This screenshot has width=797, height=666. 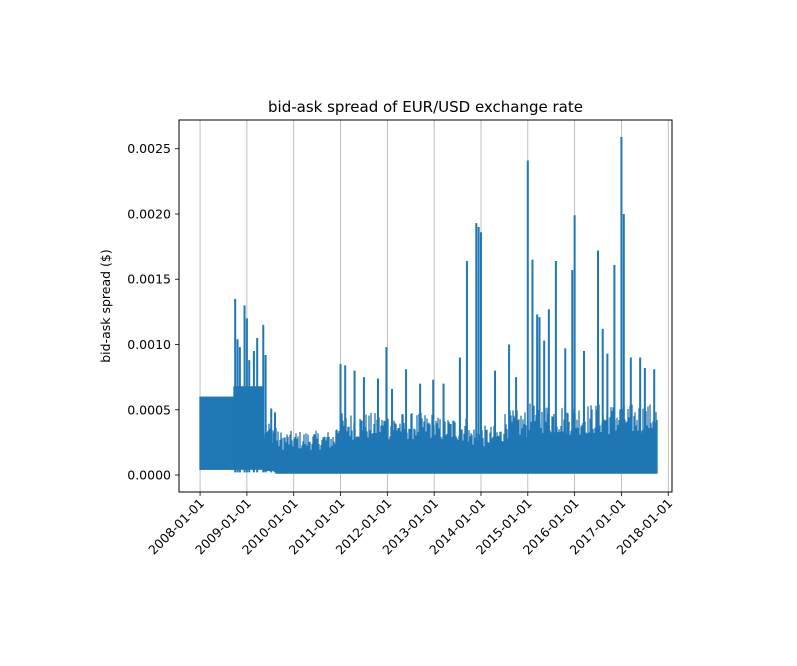 I want to click on spread-band-2008, so click(x=217, y=433).